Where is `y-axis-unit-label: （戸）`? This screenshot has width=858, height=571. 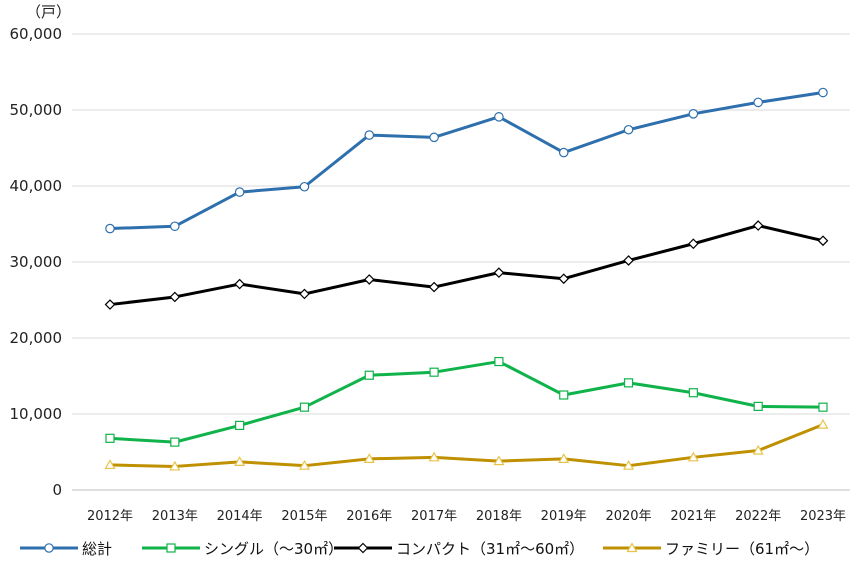 y-axis-unit-label: （戸） is located at coordinates (48, 12).